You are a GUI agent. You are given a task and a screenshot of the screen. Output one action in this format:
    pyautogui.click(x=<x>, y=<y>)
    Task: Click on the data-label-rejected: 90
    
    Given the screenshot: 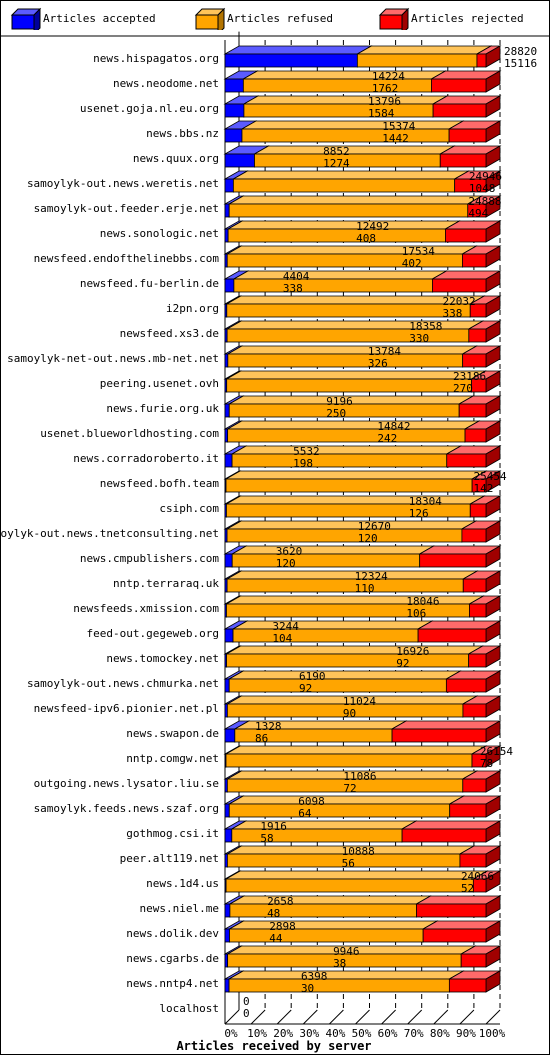 What is the action you would take?
    pyautogui.click(x=349, y=713)
    